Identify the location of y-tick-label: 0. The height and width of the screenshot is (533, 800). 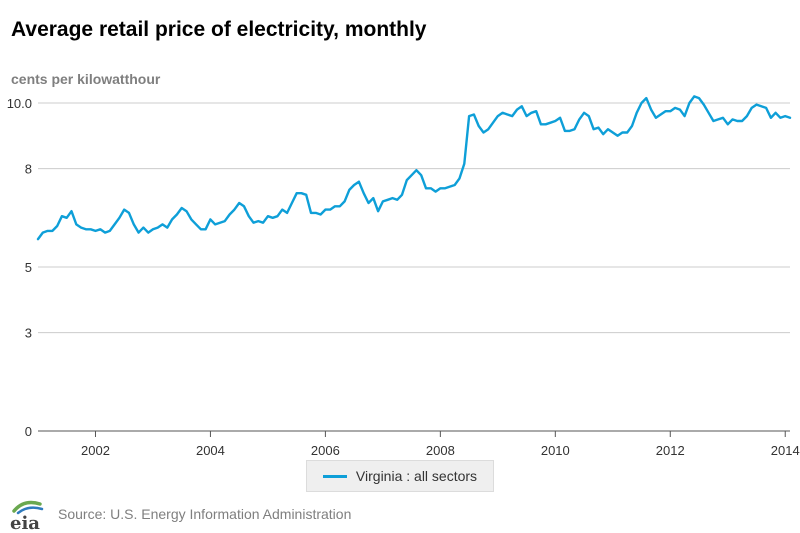
(28, 431).